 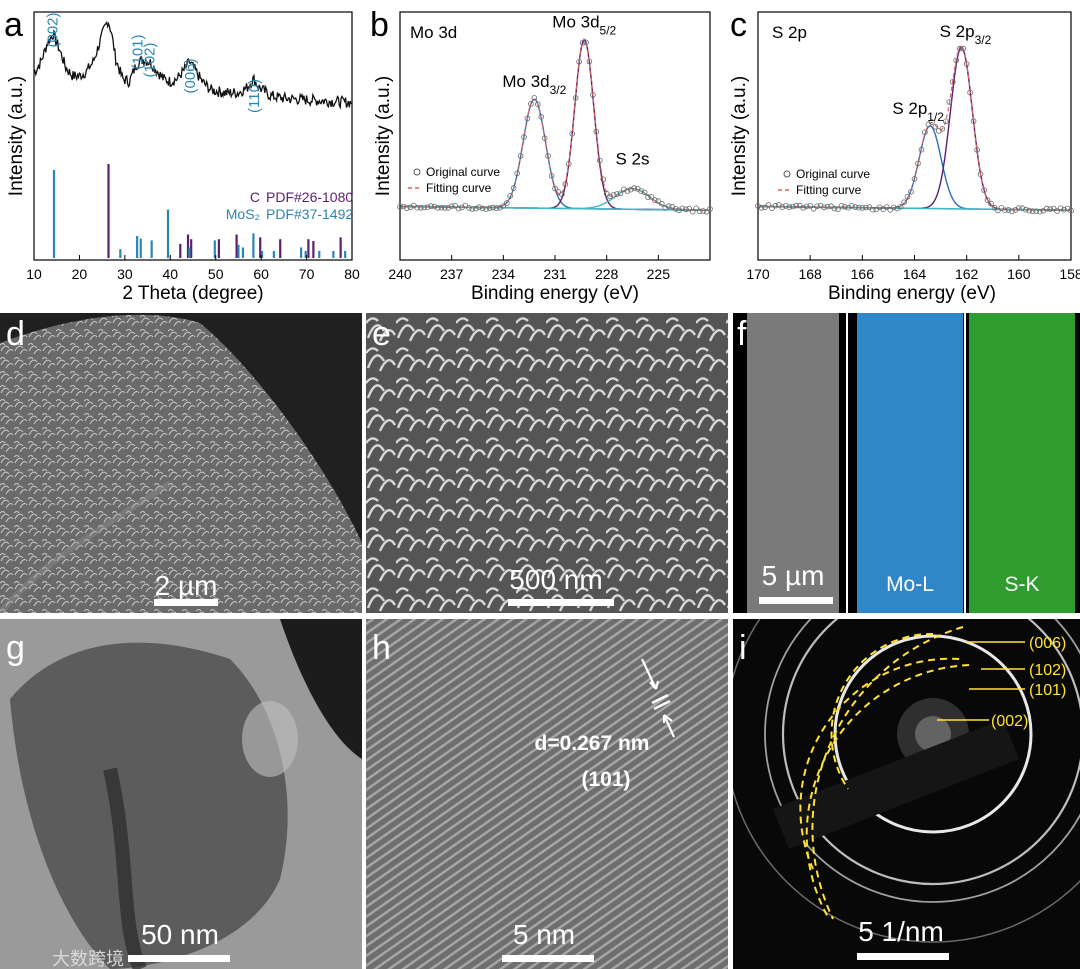 I want to click on sem-image-d: d 2 µm, so click(x=181, y=463).